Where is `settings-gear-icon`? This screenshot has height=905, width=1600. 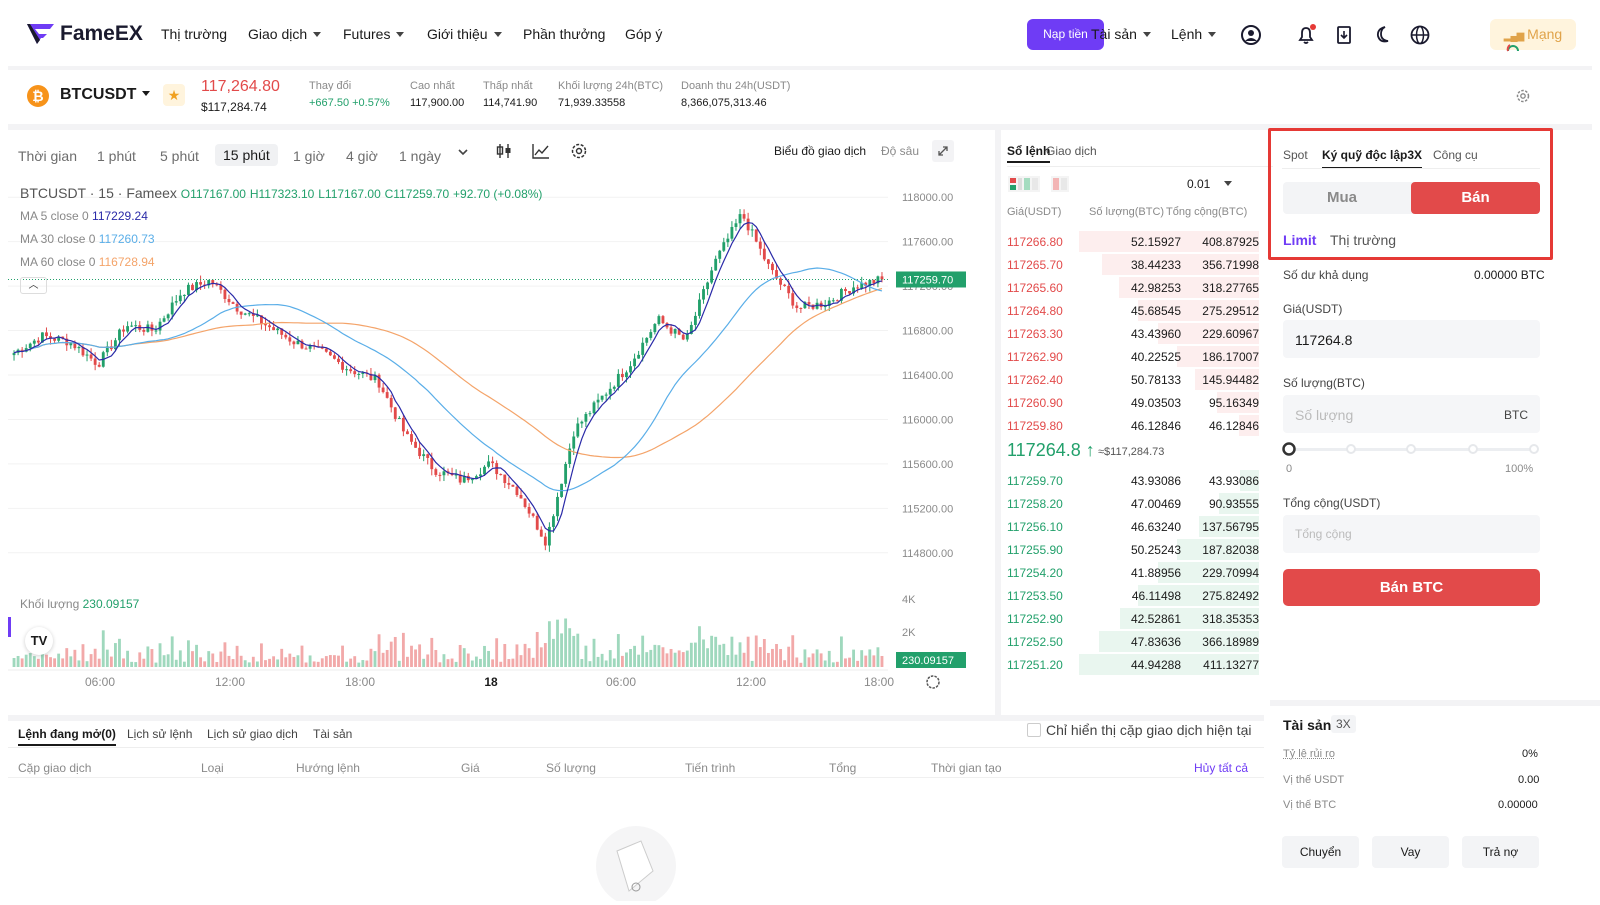
settings-gear-icon is located at coordinates (1523, 96).